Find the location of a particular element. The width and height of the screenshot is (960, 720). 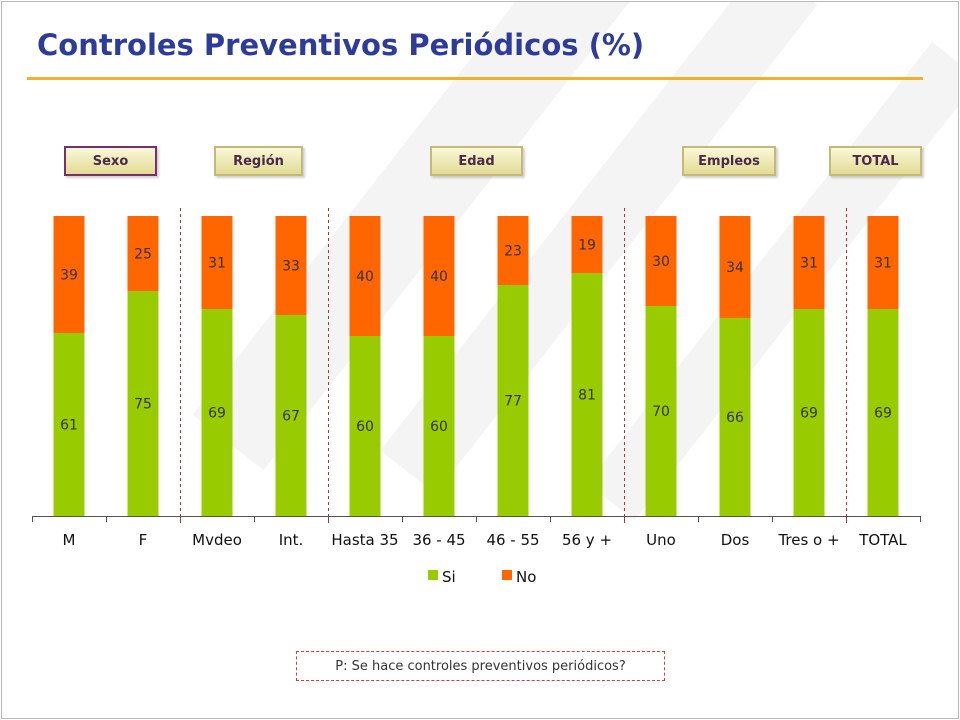

category-tick-label: 46 - 55 is located at coordinates (512, 540).